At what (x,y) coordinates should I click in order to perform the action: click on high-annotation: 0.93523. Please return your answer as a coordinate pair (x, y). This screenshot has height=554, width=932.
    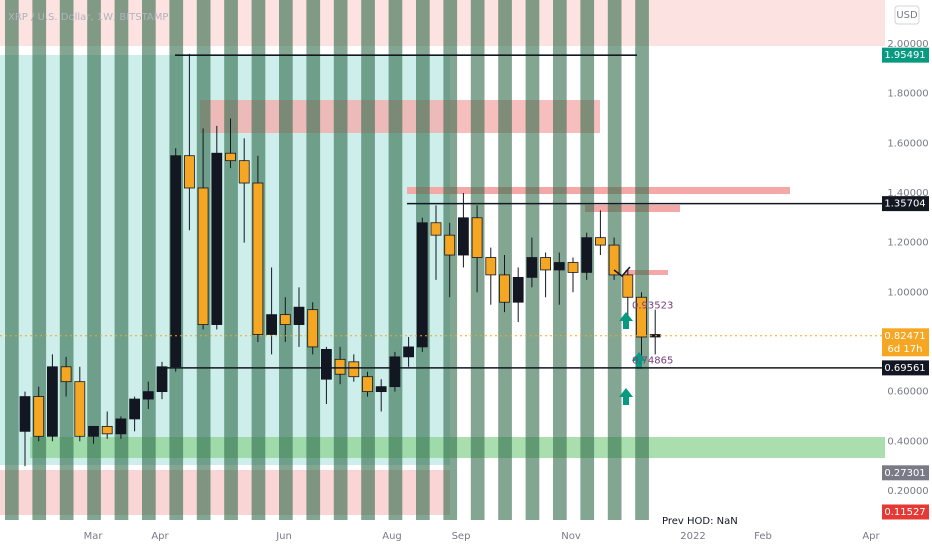
    Looking at the image, I should click on (652, 305).